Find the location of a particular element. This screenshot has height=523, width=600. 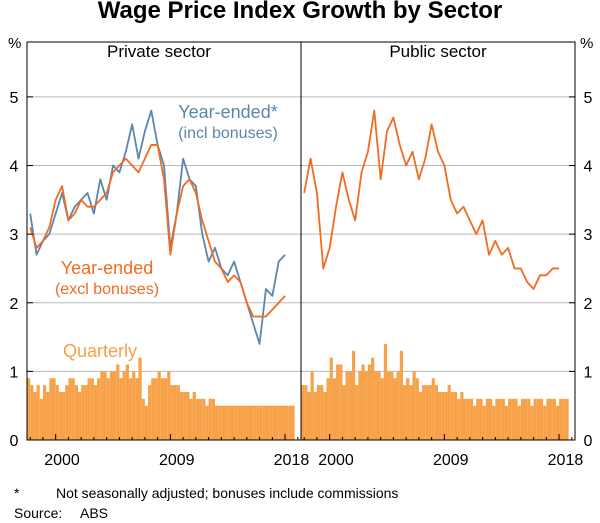

y-tick-label-right: 3 is located at coordinates (588, 235).